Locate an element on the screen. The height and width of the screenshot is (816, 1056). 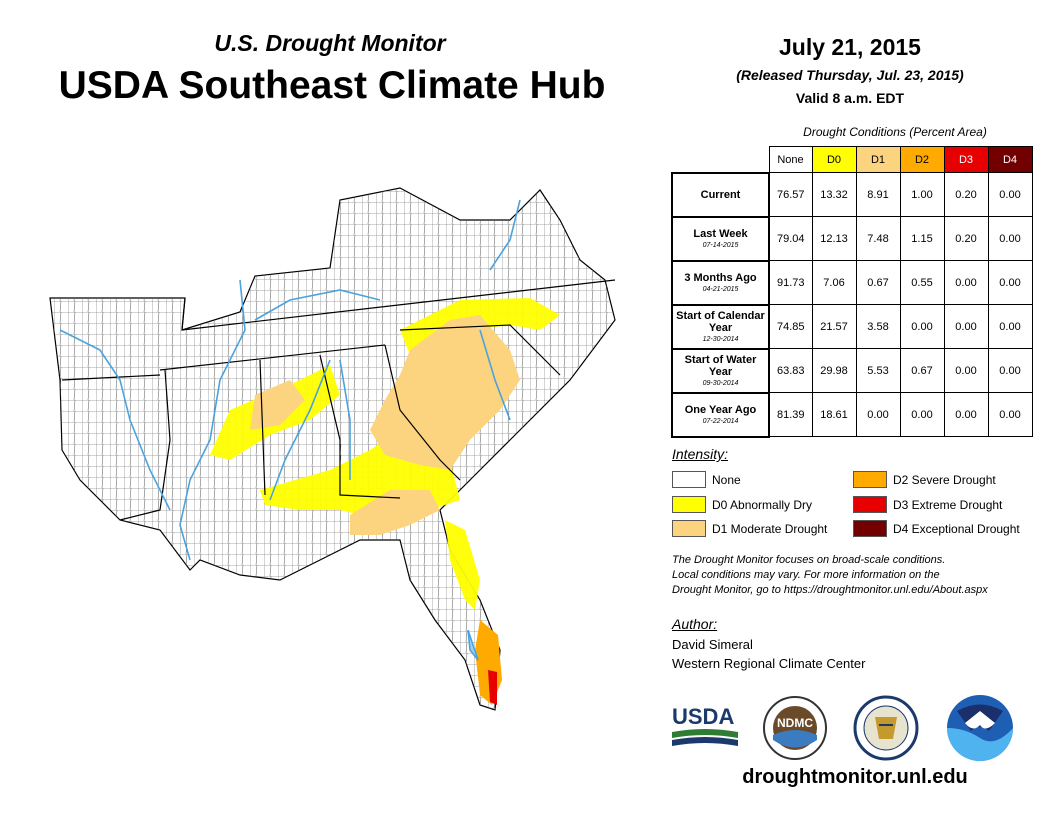
table-cell: 0.55 is located at coordinates (922, 282).